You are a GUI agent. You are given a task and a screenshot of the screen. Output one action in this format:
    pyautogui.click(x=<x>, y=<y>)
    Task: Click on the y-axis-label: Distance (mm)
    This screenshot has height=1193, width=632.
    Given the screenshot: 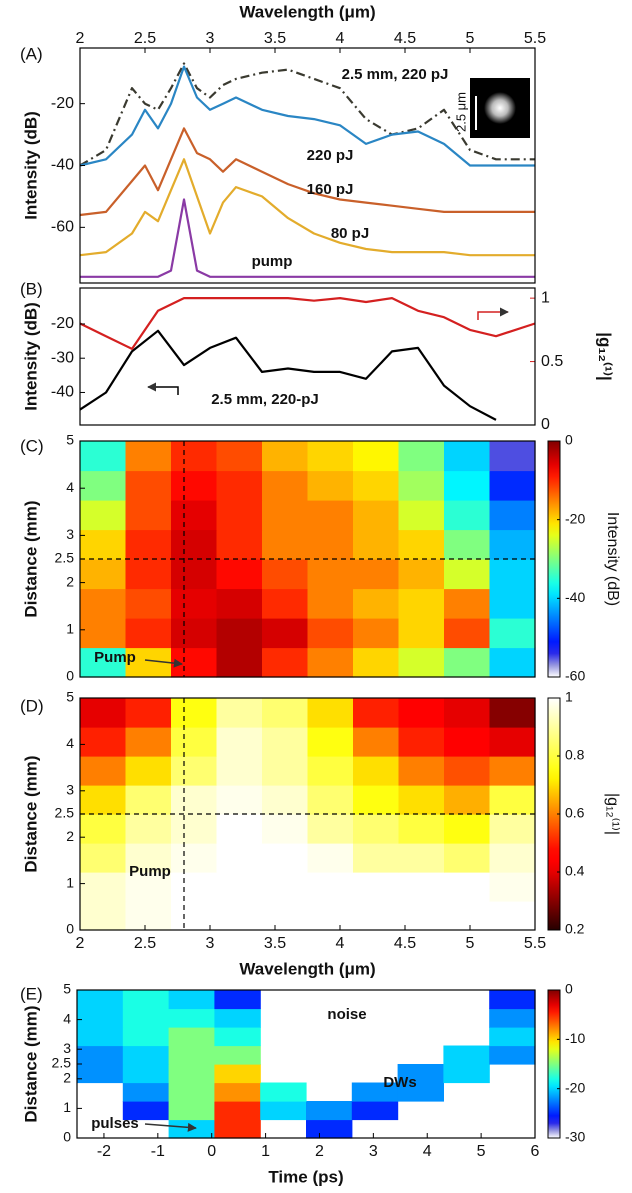 What is the action you would take?
    pyautogui.click(x=30, y=558)
    